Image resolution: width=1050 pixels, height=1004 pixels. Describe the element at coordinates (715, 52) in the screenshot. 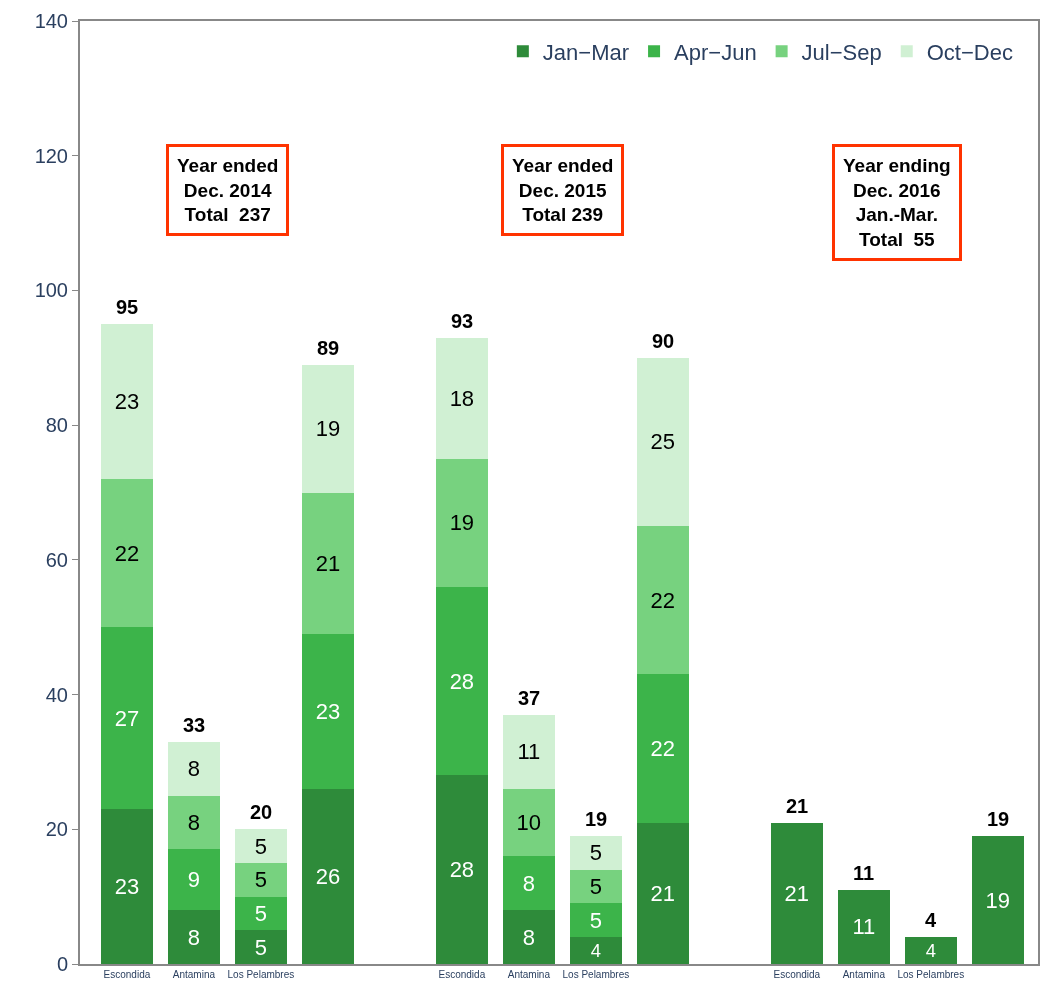

I see `legend-label: Apr−Jun` at that location.